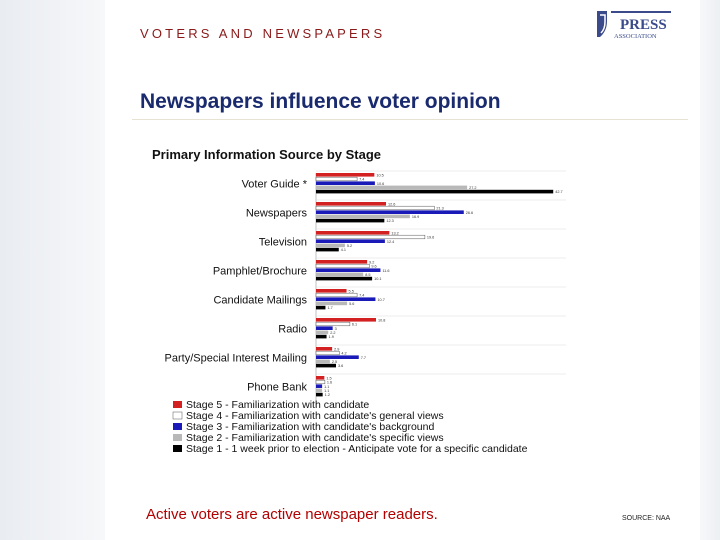 The height and width of the screenshot is (540, 720). What do you see at coordinates (343, 250) in the screenshot?
I see `data-label: 4.1` at bounding box center [343, 250].